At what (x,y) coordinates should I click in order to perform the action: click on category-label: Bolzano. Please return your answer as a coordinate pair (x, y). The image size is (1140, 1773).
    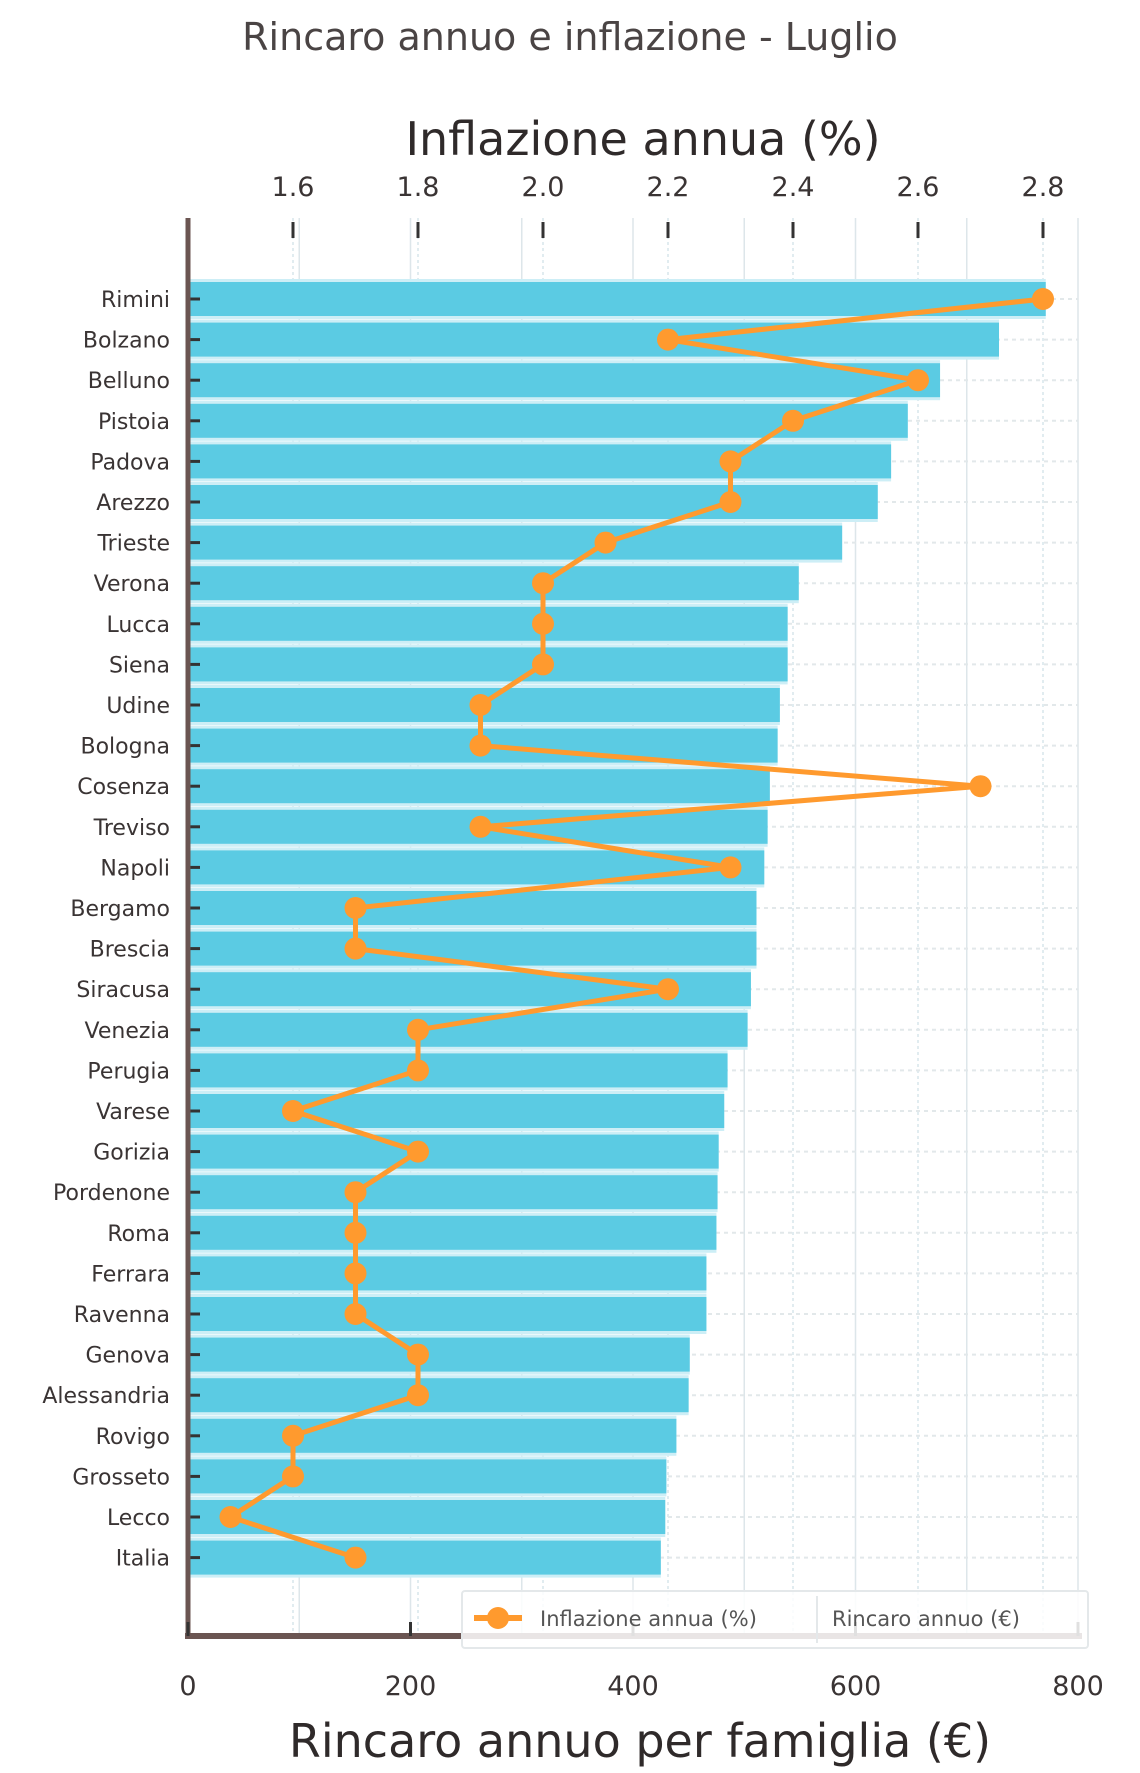
    Looking at the image, I should click on (126, 341).